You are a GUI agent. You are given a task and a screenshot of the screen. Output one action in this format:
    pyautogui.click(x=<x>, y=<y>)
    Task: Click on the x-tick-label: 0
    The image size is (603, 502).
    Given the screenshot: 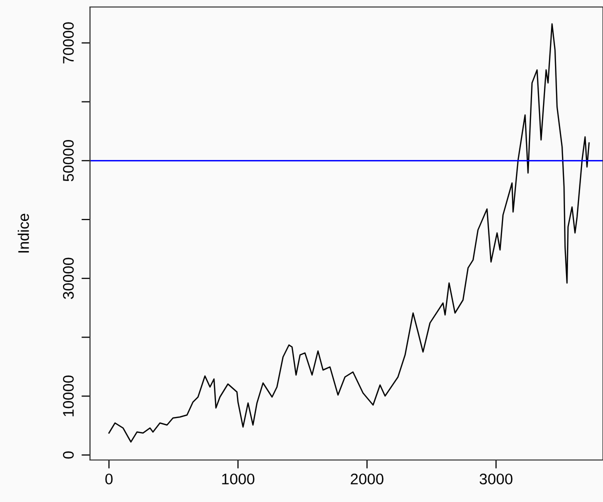 What is the action you would take?
    pyautogui.click(x=109, y=479)
    